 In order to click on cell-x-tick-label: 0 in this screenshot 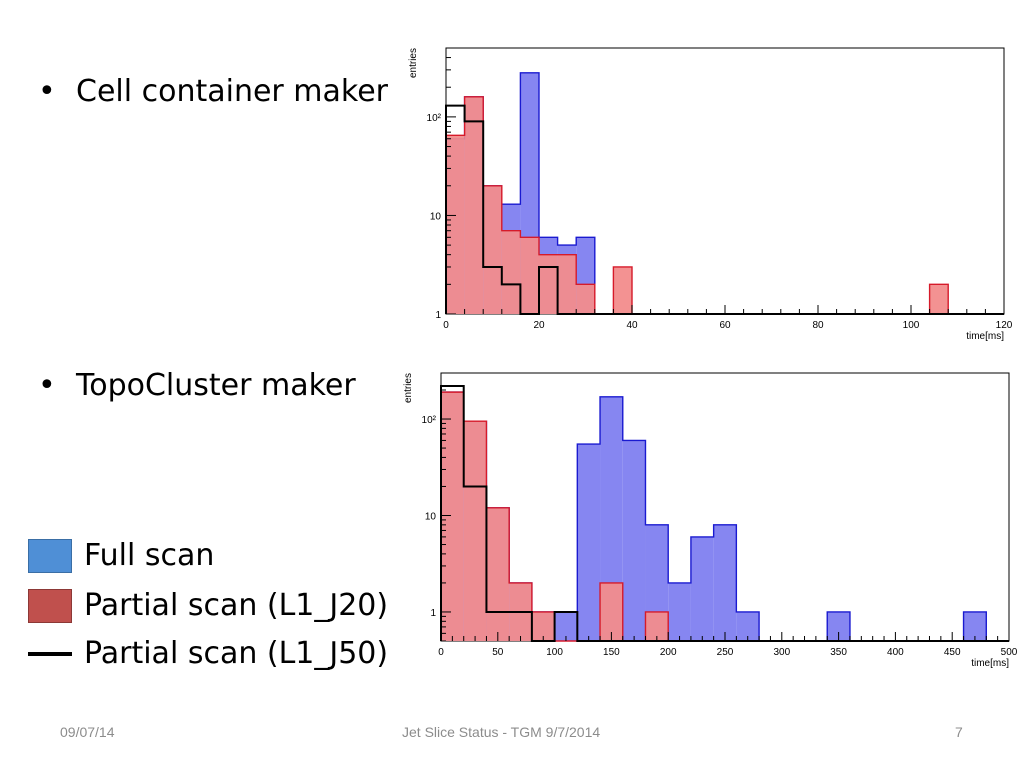, I will do `click(446, 325)`.